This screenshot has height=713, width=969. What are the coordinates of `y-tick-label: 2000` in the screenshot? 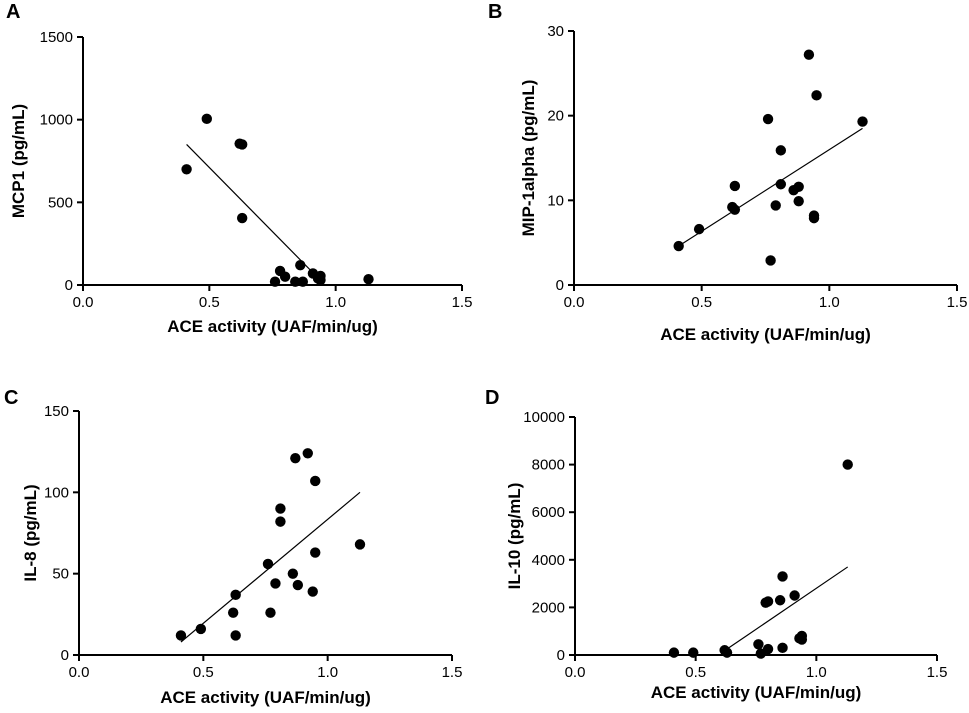 It's located at (548, 607).